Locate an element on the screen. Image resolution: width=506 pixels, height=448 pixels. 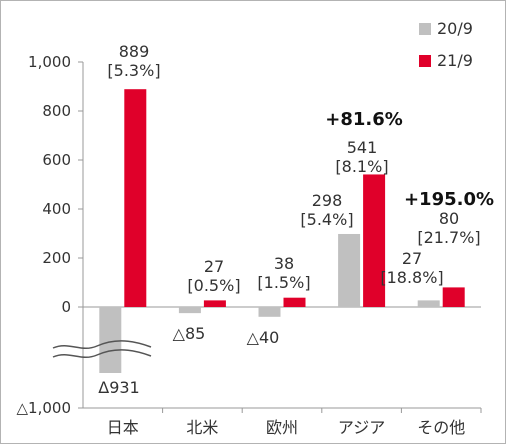
y-tick-label: 800 is located at coordinates (56, 111).